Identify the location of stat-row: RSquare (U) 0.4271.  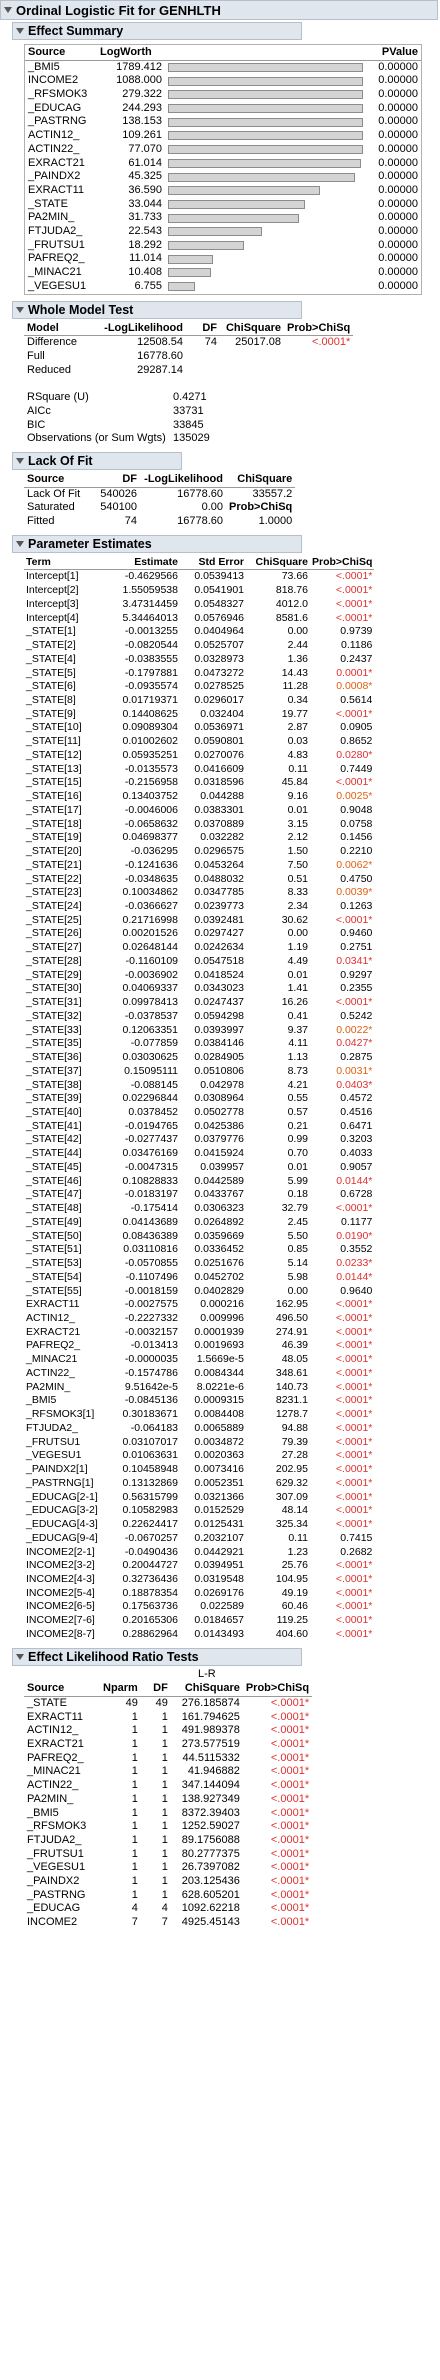
(118, 398).